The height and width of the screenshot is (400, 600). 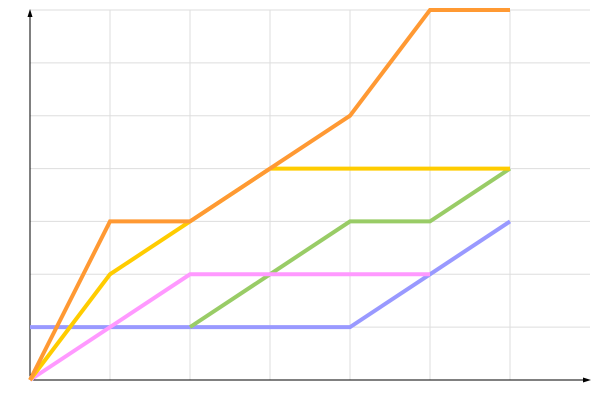 What do you see at coordinates (30, 13) in the screenshot?
I see `y-axis-arrow` at bounding box center [30, 13].